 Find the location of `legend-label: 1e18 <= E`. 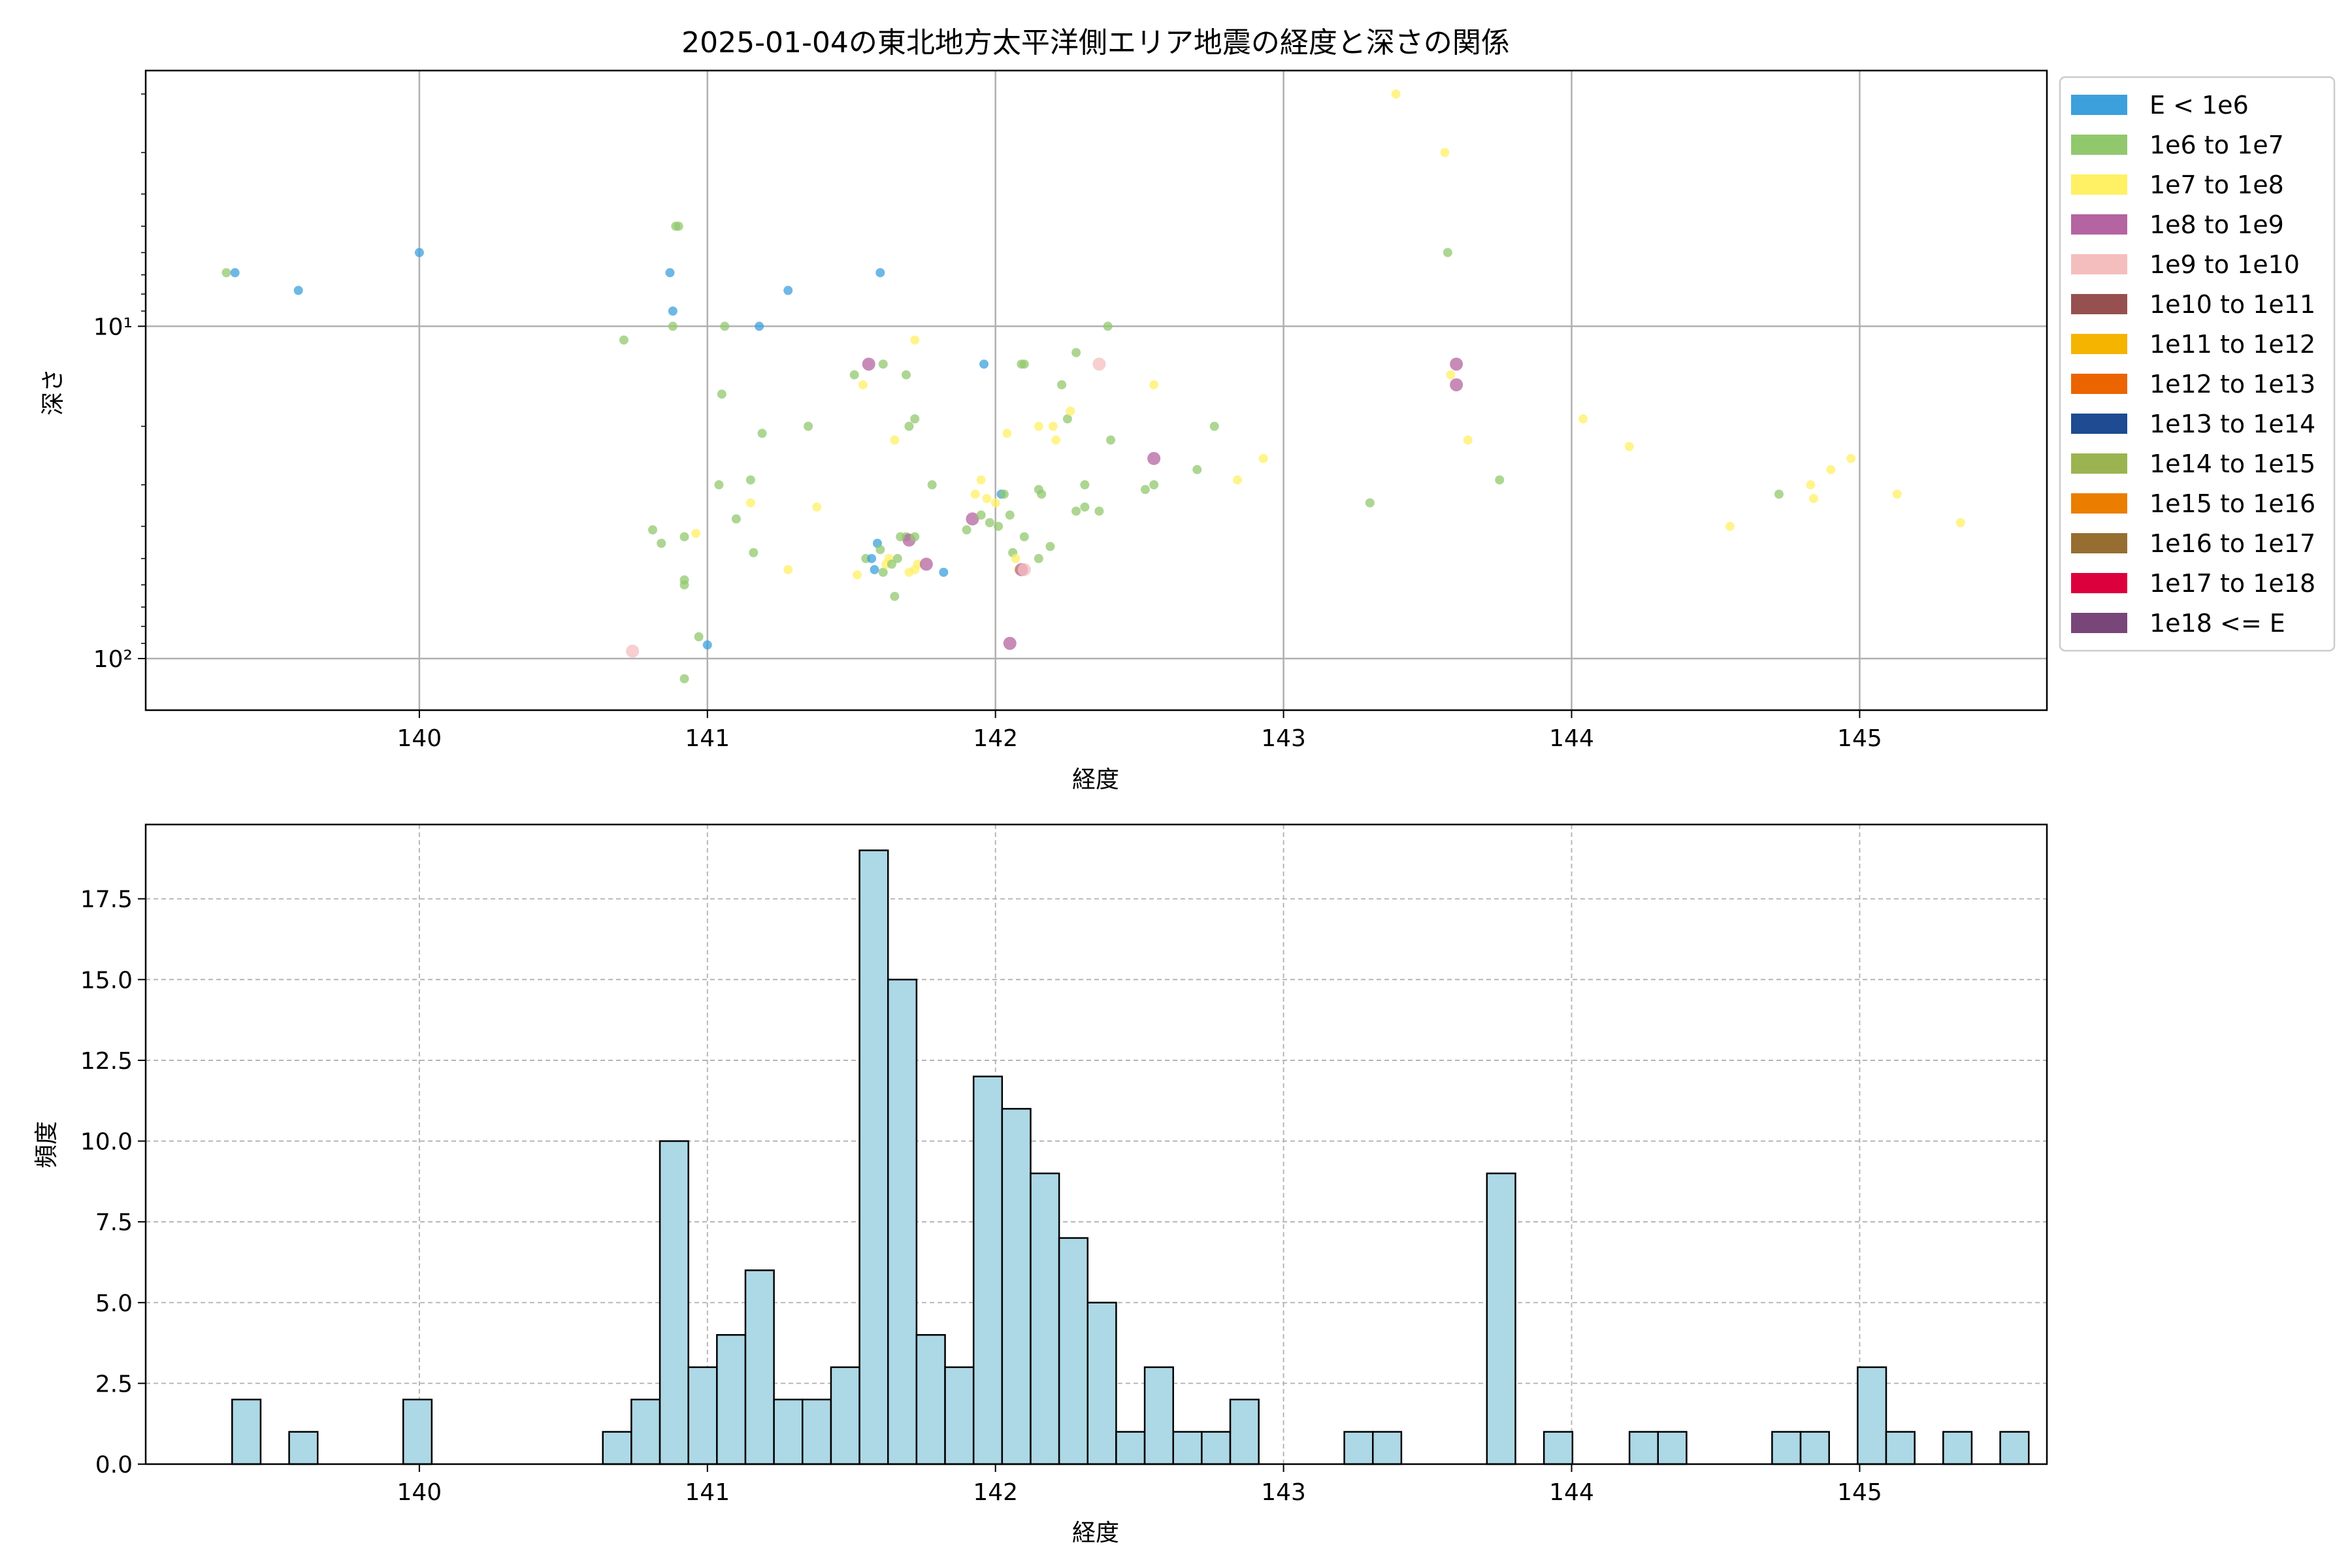

legend-label: 1e18 <= E is located at coordinates (2217, 623).